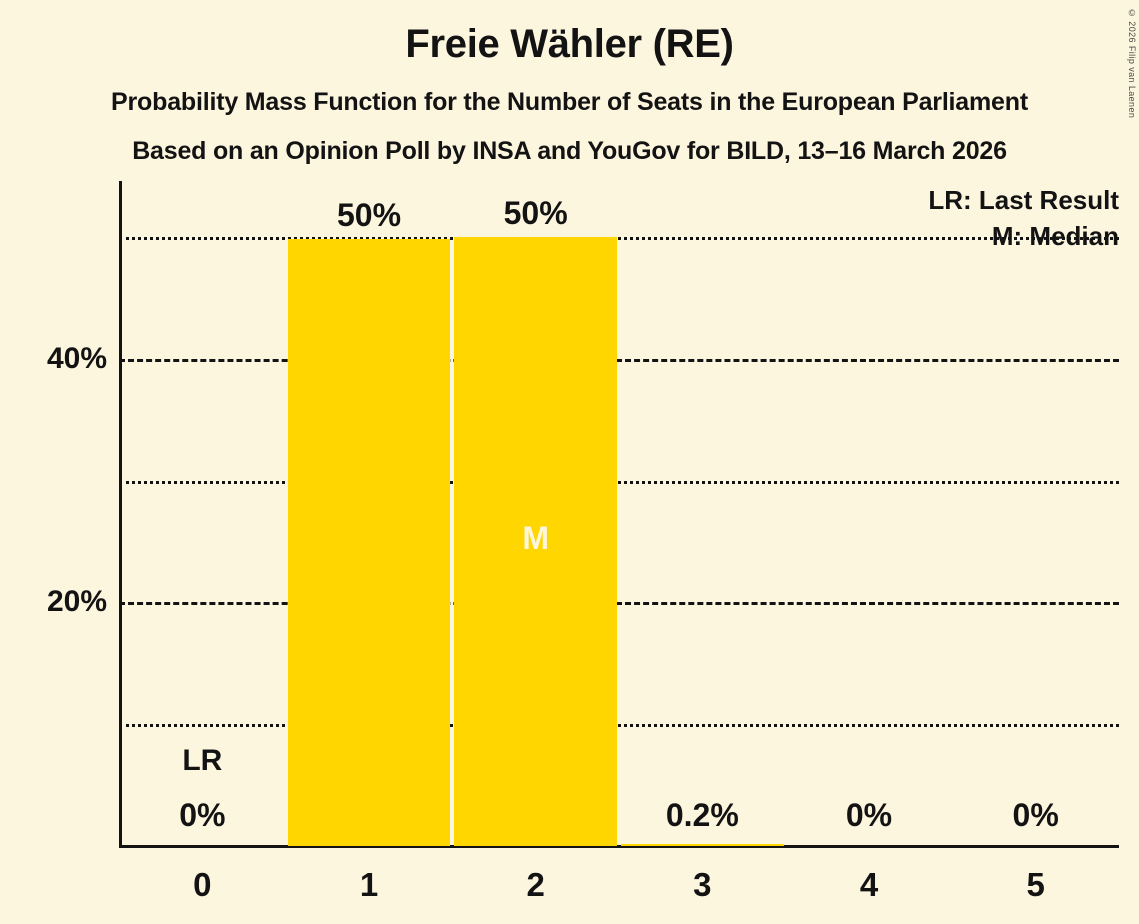  What do you see at coordinates (535, 884) in the screenshot?
I see `x-tick-label-2: 2` at bounding box center [535, 884].